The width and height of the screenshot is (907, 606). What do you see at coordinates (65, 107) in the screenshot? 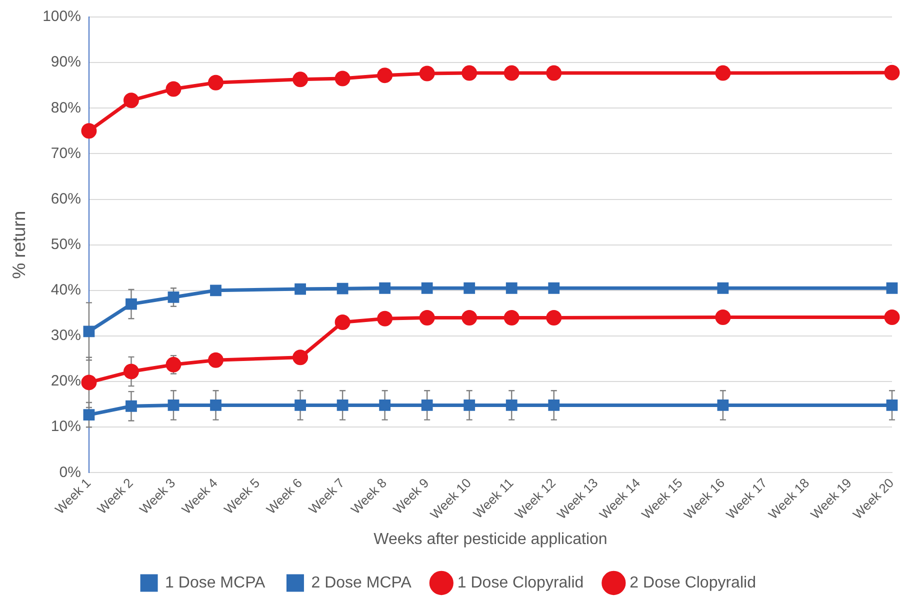
I see `y-tick-label: 80%` at bounding box center [65, 107].